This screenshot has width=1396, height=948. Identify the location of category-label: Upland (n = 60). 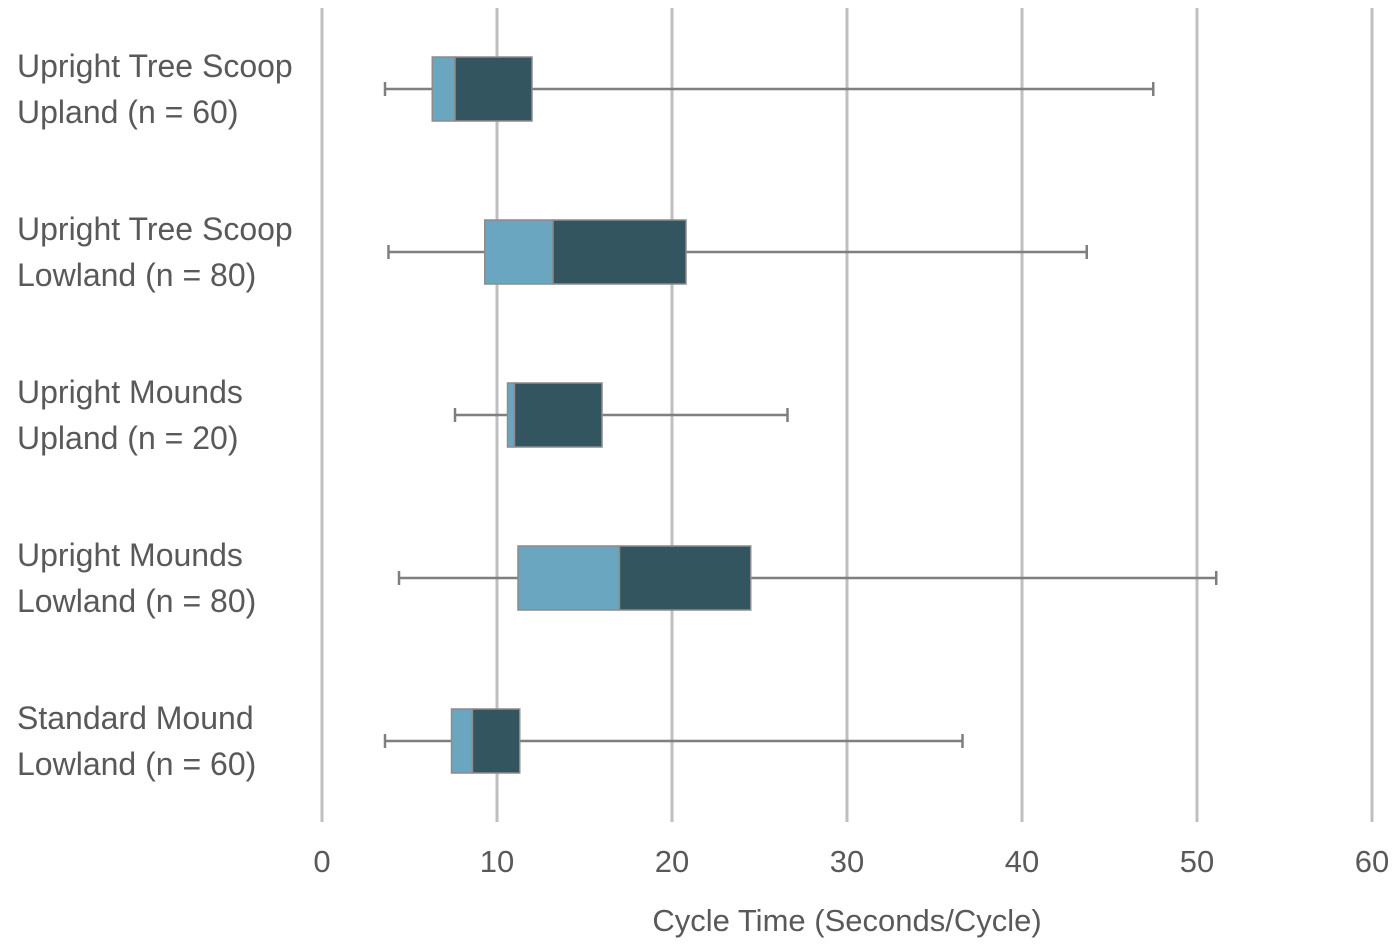
(127, 112).